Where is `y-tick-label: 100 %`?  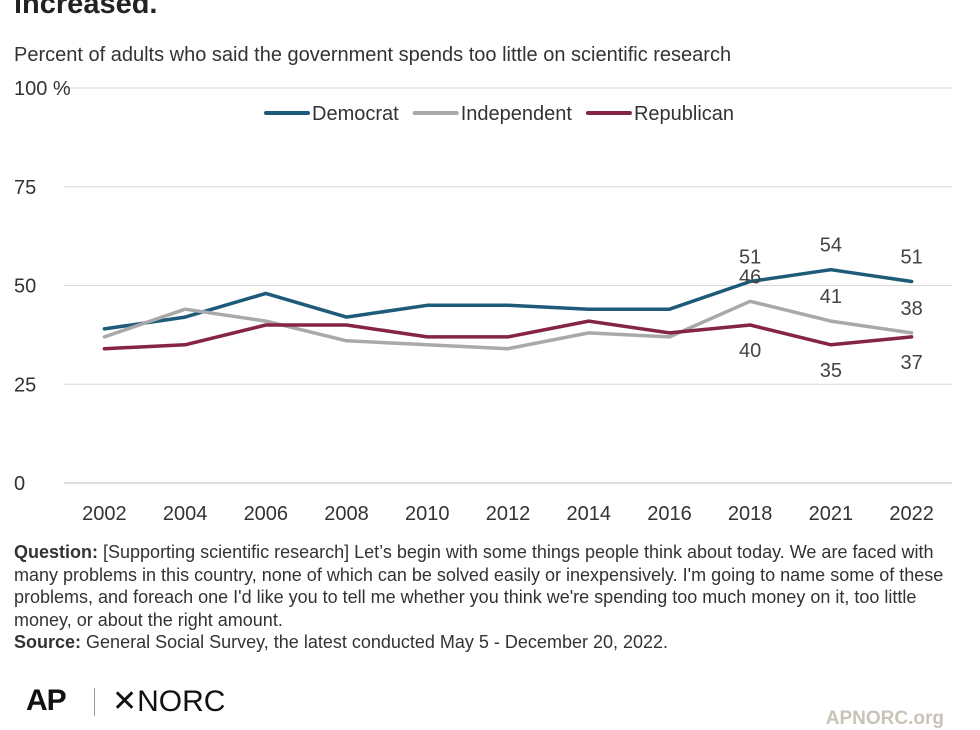
y-tick-label: 100 % is located at coordinates (42, 89).